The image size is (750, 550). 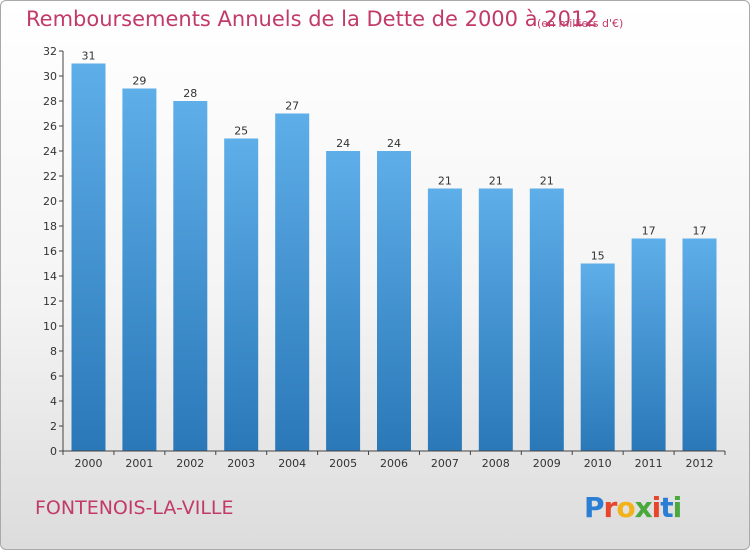 I want to click on value-label-2003: 25, so click(x=241, y=131).